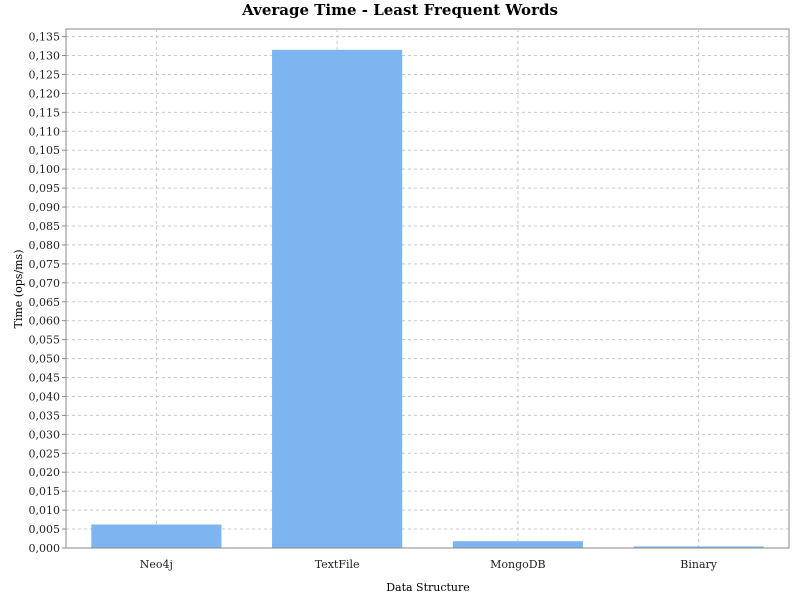  I want to click on y-tick-label: 0,135, so click(45, 37).